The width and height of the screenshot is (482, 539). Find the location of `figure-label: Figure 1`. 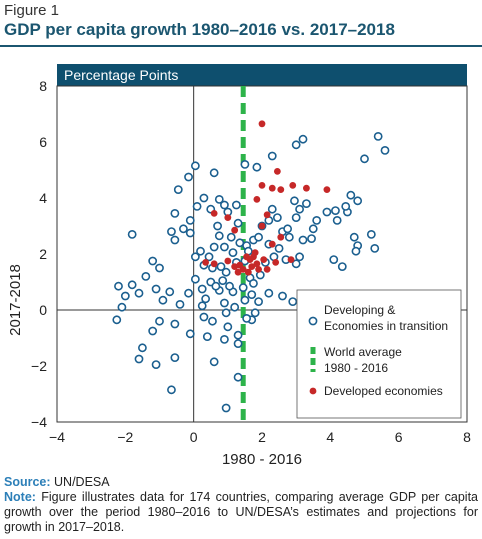

figure-label: Figure 1 is located at coordinates (32, 10).